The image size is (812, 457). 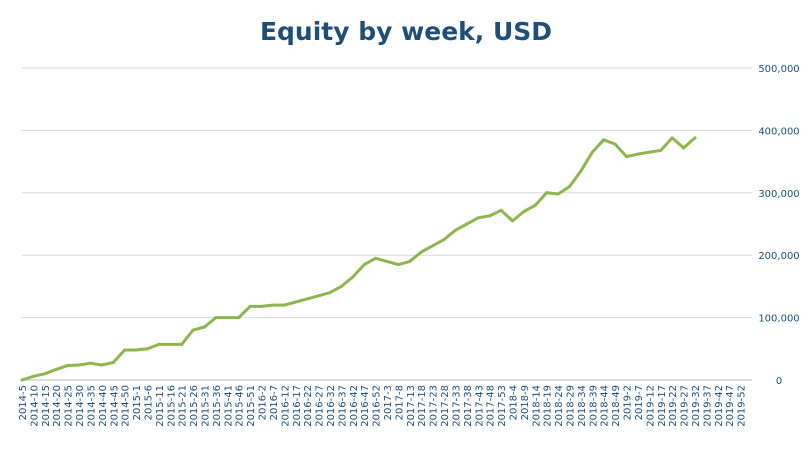 I want to click on y-axis: 0 100,000 200,000 300,000 400,000 500,000, so click(x=778, y=225).